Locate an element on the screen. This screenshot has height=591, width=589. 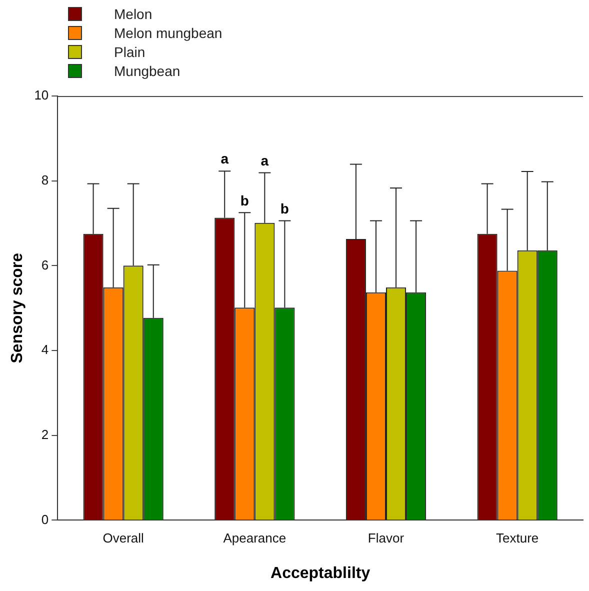
y-tick-label: 8 is located at coordinates (45, 180).